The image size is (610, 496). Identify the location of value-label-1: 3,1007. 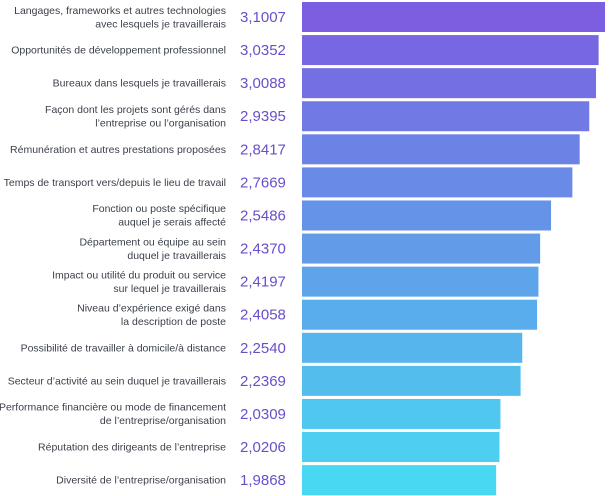
(263, 17).